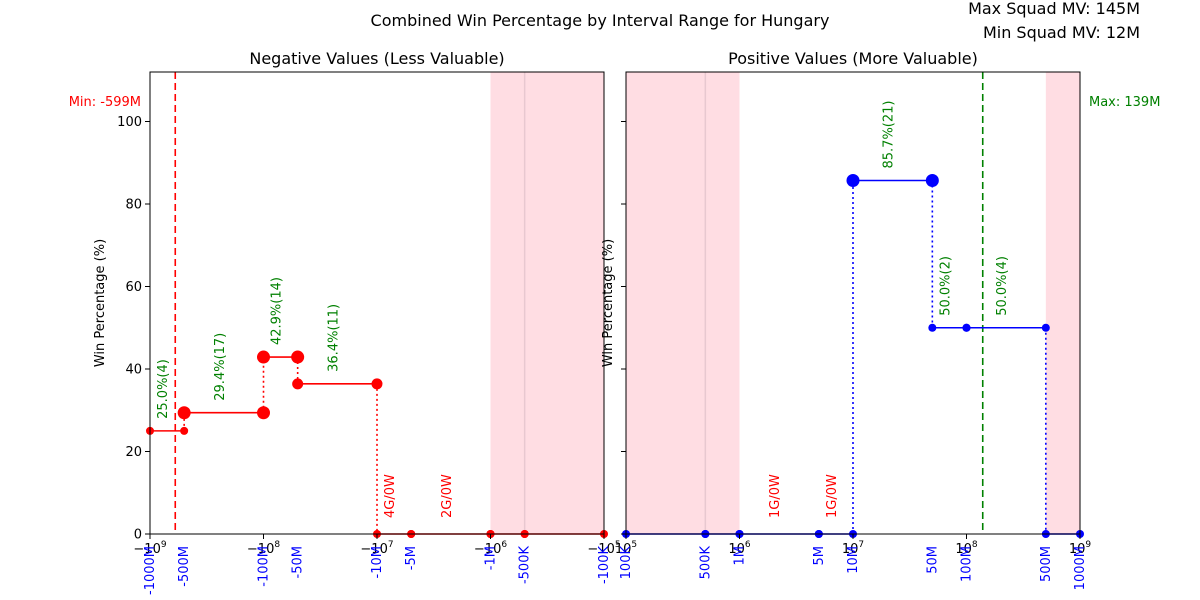  I want to click on x-tick-label: 10⁸, so click(966, 548).